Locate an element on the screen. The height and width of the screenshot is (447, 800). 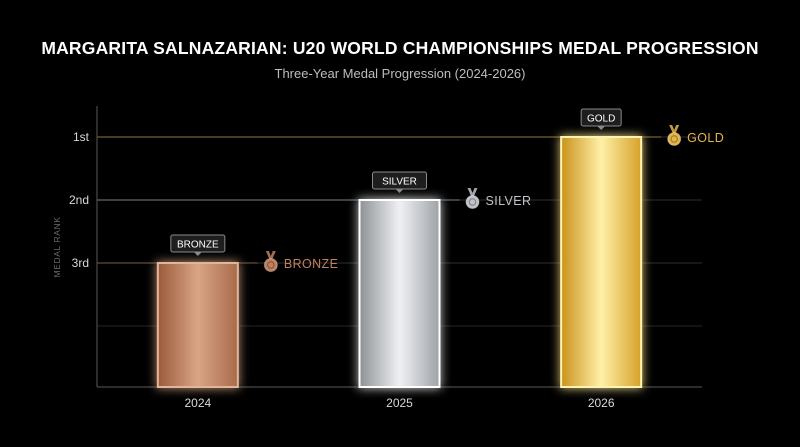
bar-2025 is located at coordinates (399, 293).